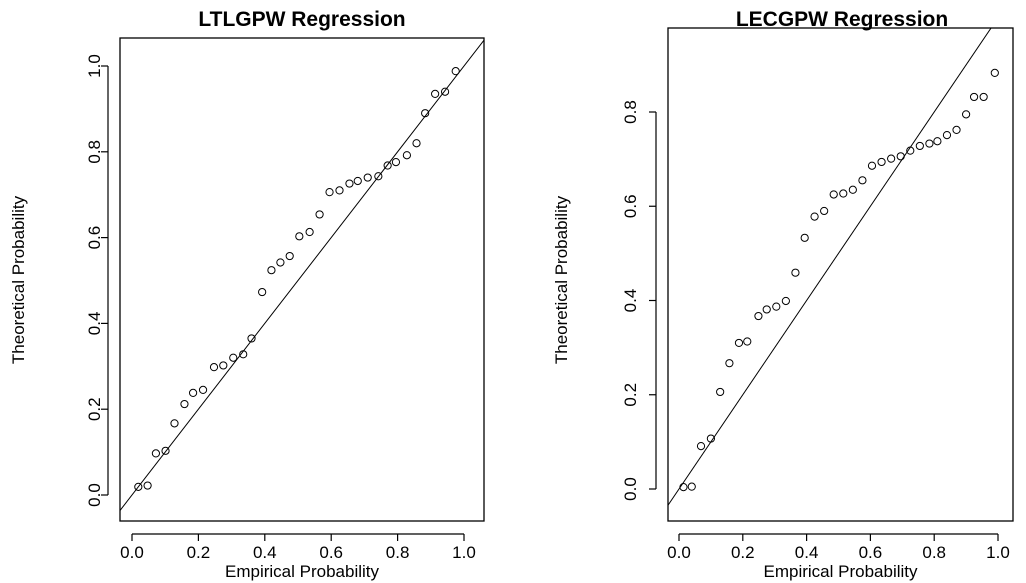 The width and height of the screenshot is (1026, 583). Describe the element at coordinates (301, 19) in the screenshot. I see `chart-title: LTLGPW Regression` at that location.